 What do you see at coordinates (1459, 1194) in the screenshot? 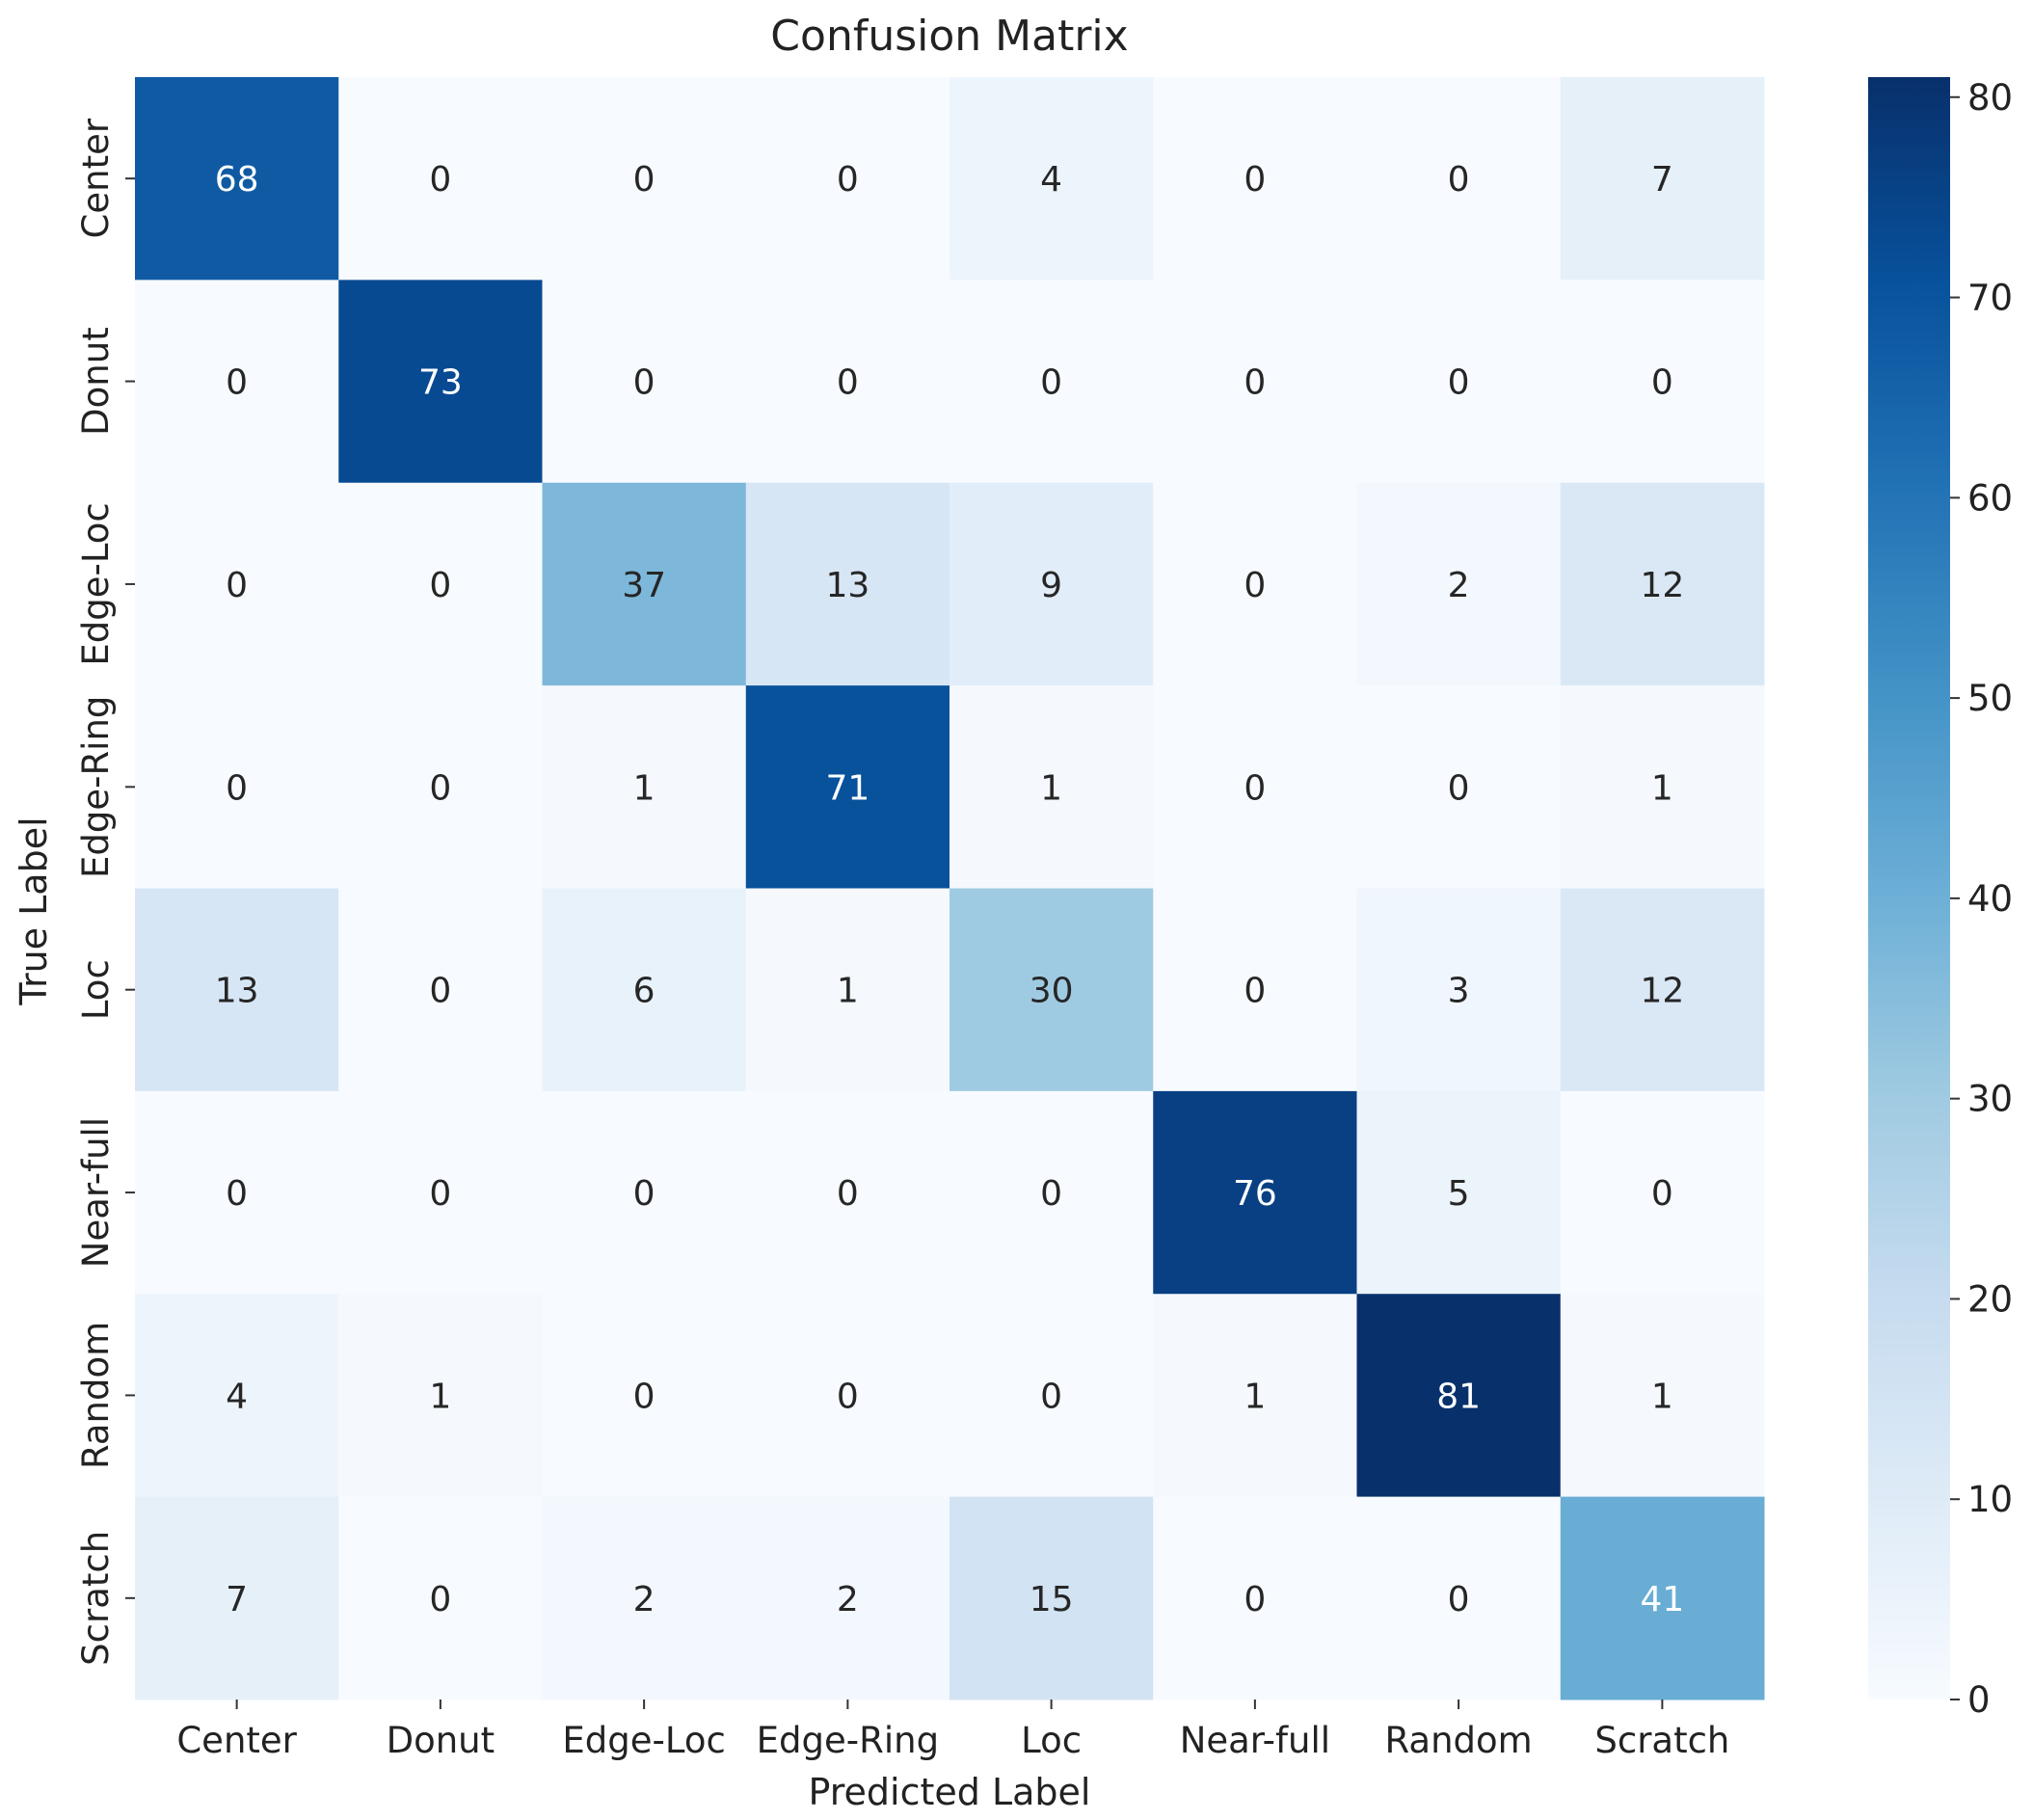
I see `cell-value-label: 5` at bounding box center [1459, 1194].